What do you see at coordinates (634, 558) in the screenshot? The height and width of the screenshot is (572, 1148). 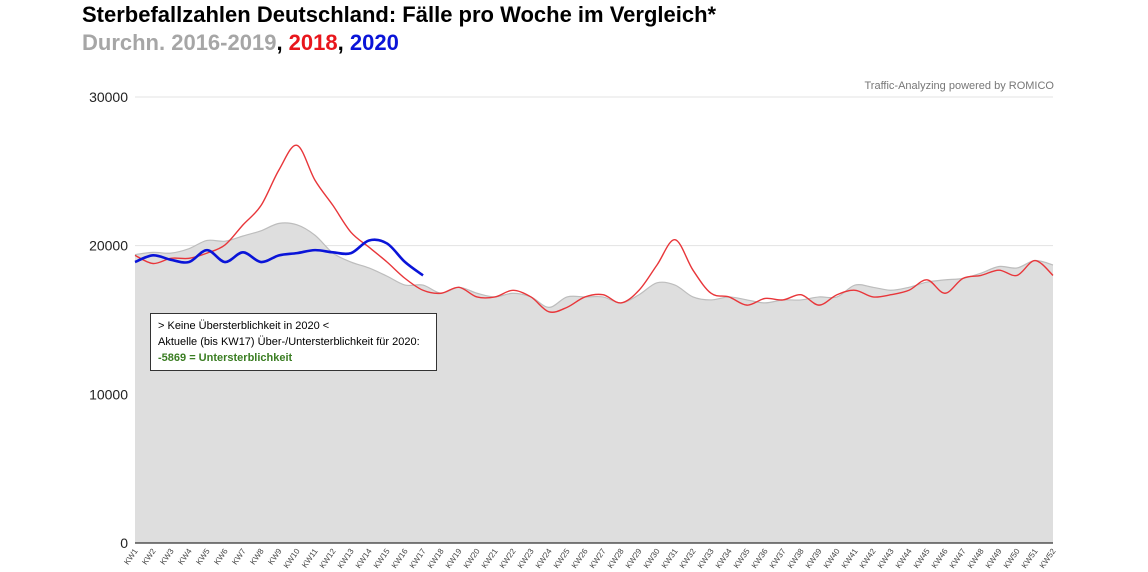 I see `x-tick-label: KW29` at bounding box center [634, 558].